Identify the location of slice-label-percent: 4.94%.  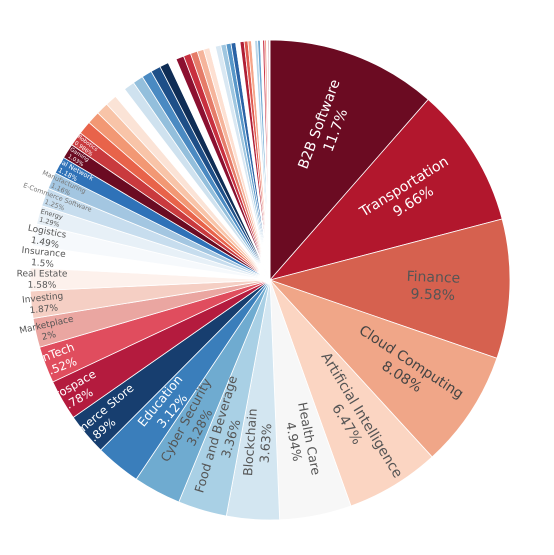
(294, 442).